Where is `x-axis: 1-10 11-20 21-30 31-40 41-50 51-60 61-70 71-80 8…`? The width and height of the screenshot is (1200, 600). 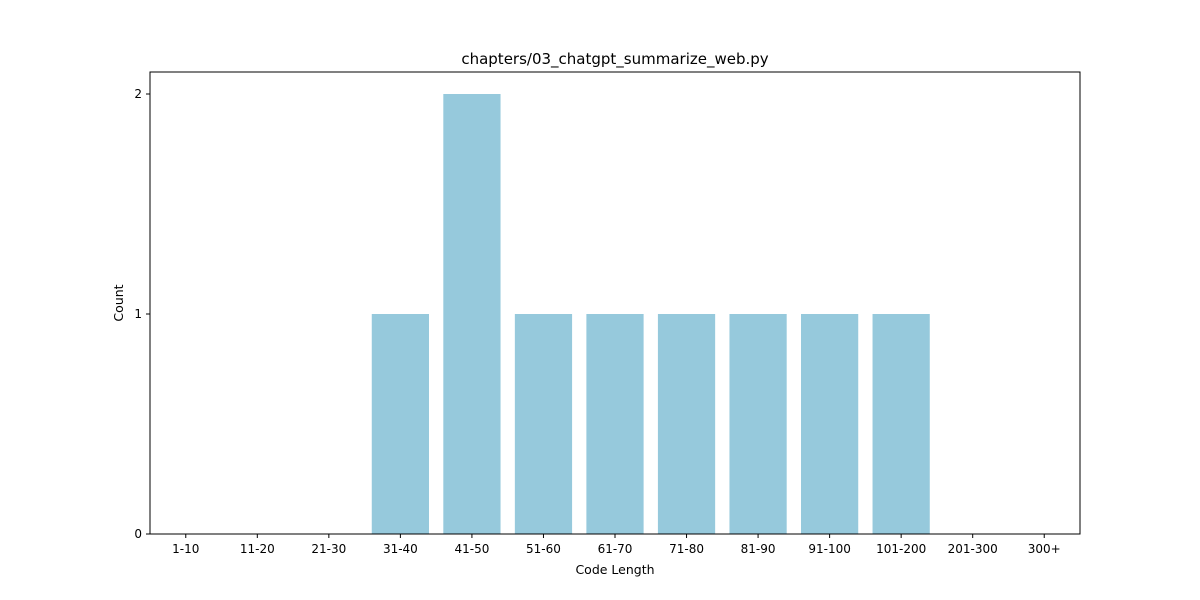
x-axis: 1-10 11-20 21-30 31-40 41-50 51-60 61-70 71-80 8… is located at coordinates (616, 545).